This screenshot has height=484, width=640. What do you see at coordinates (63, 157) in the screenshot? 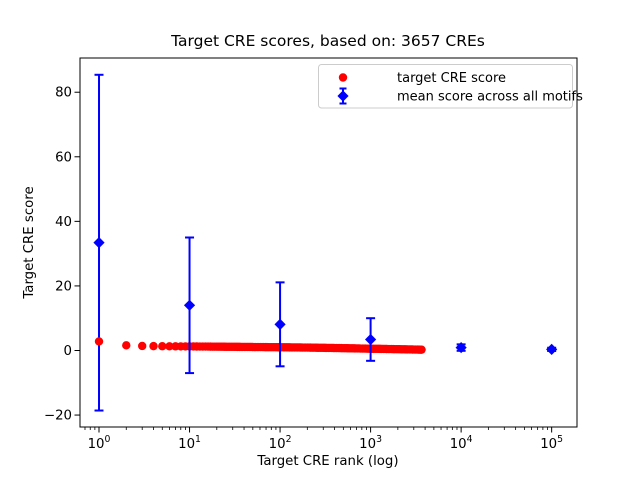
I see `y-tick-label: 60` at bounding box center [63, 157].